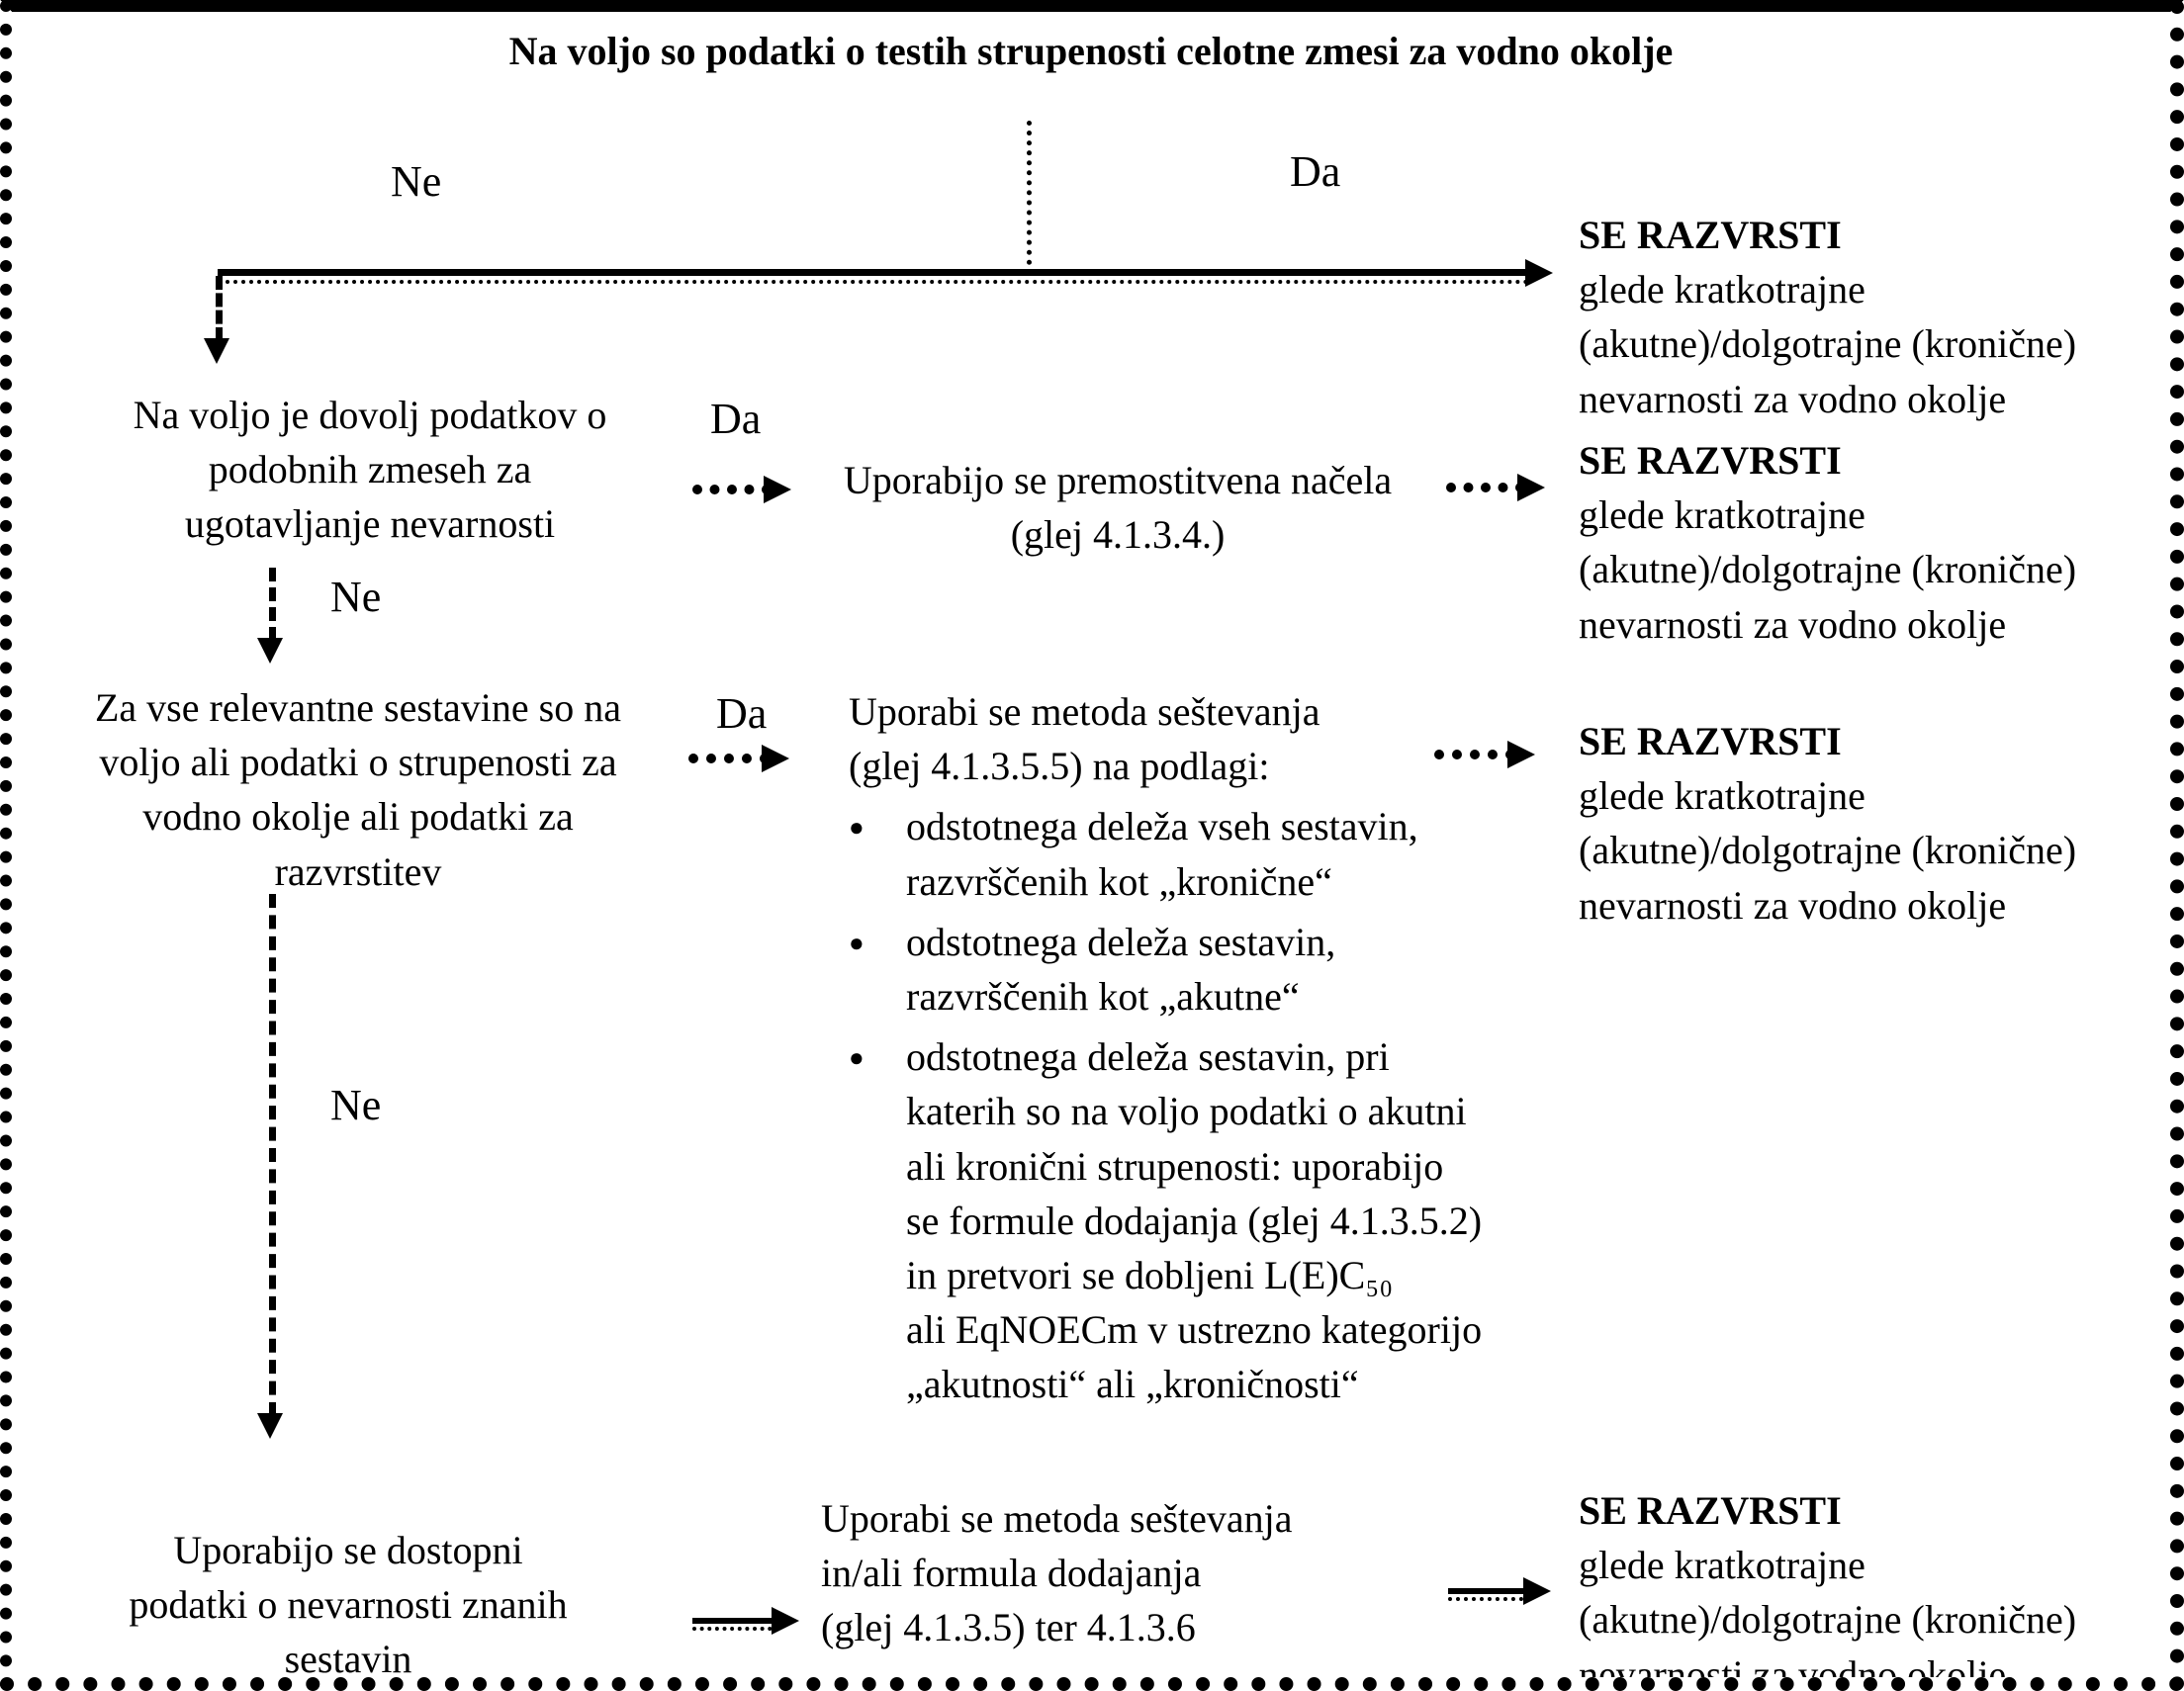 Image resolution: width=2184 pixels, height=1691 pixels. I want to click on yes-arrow-row3-line, so click(729, 758).